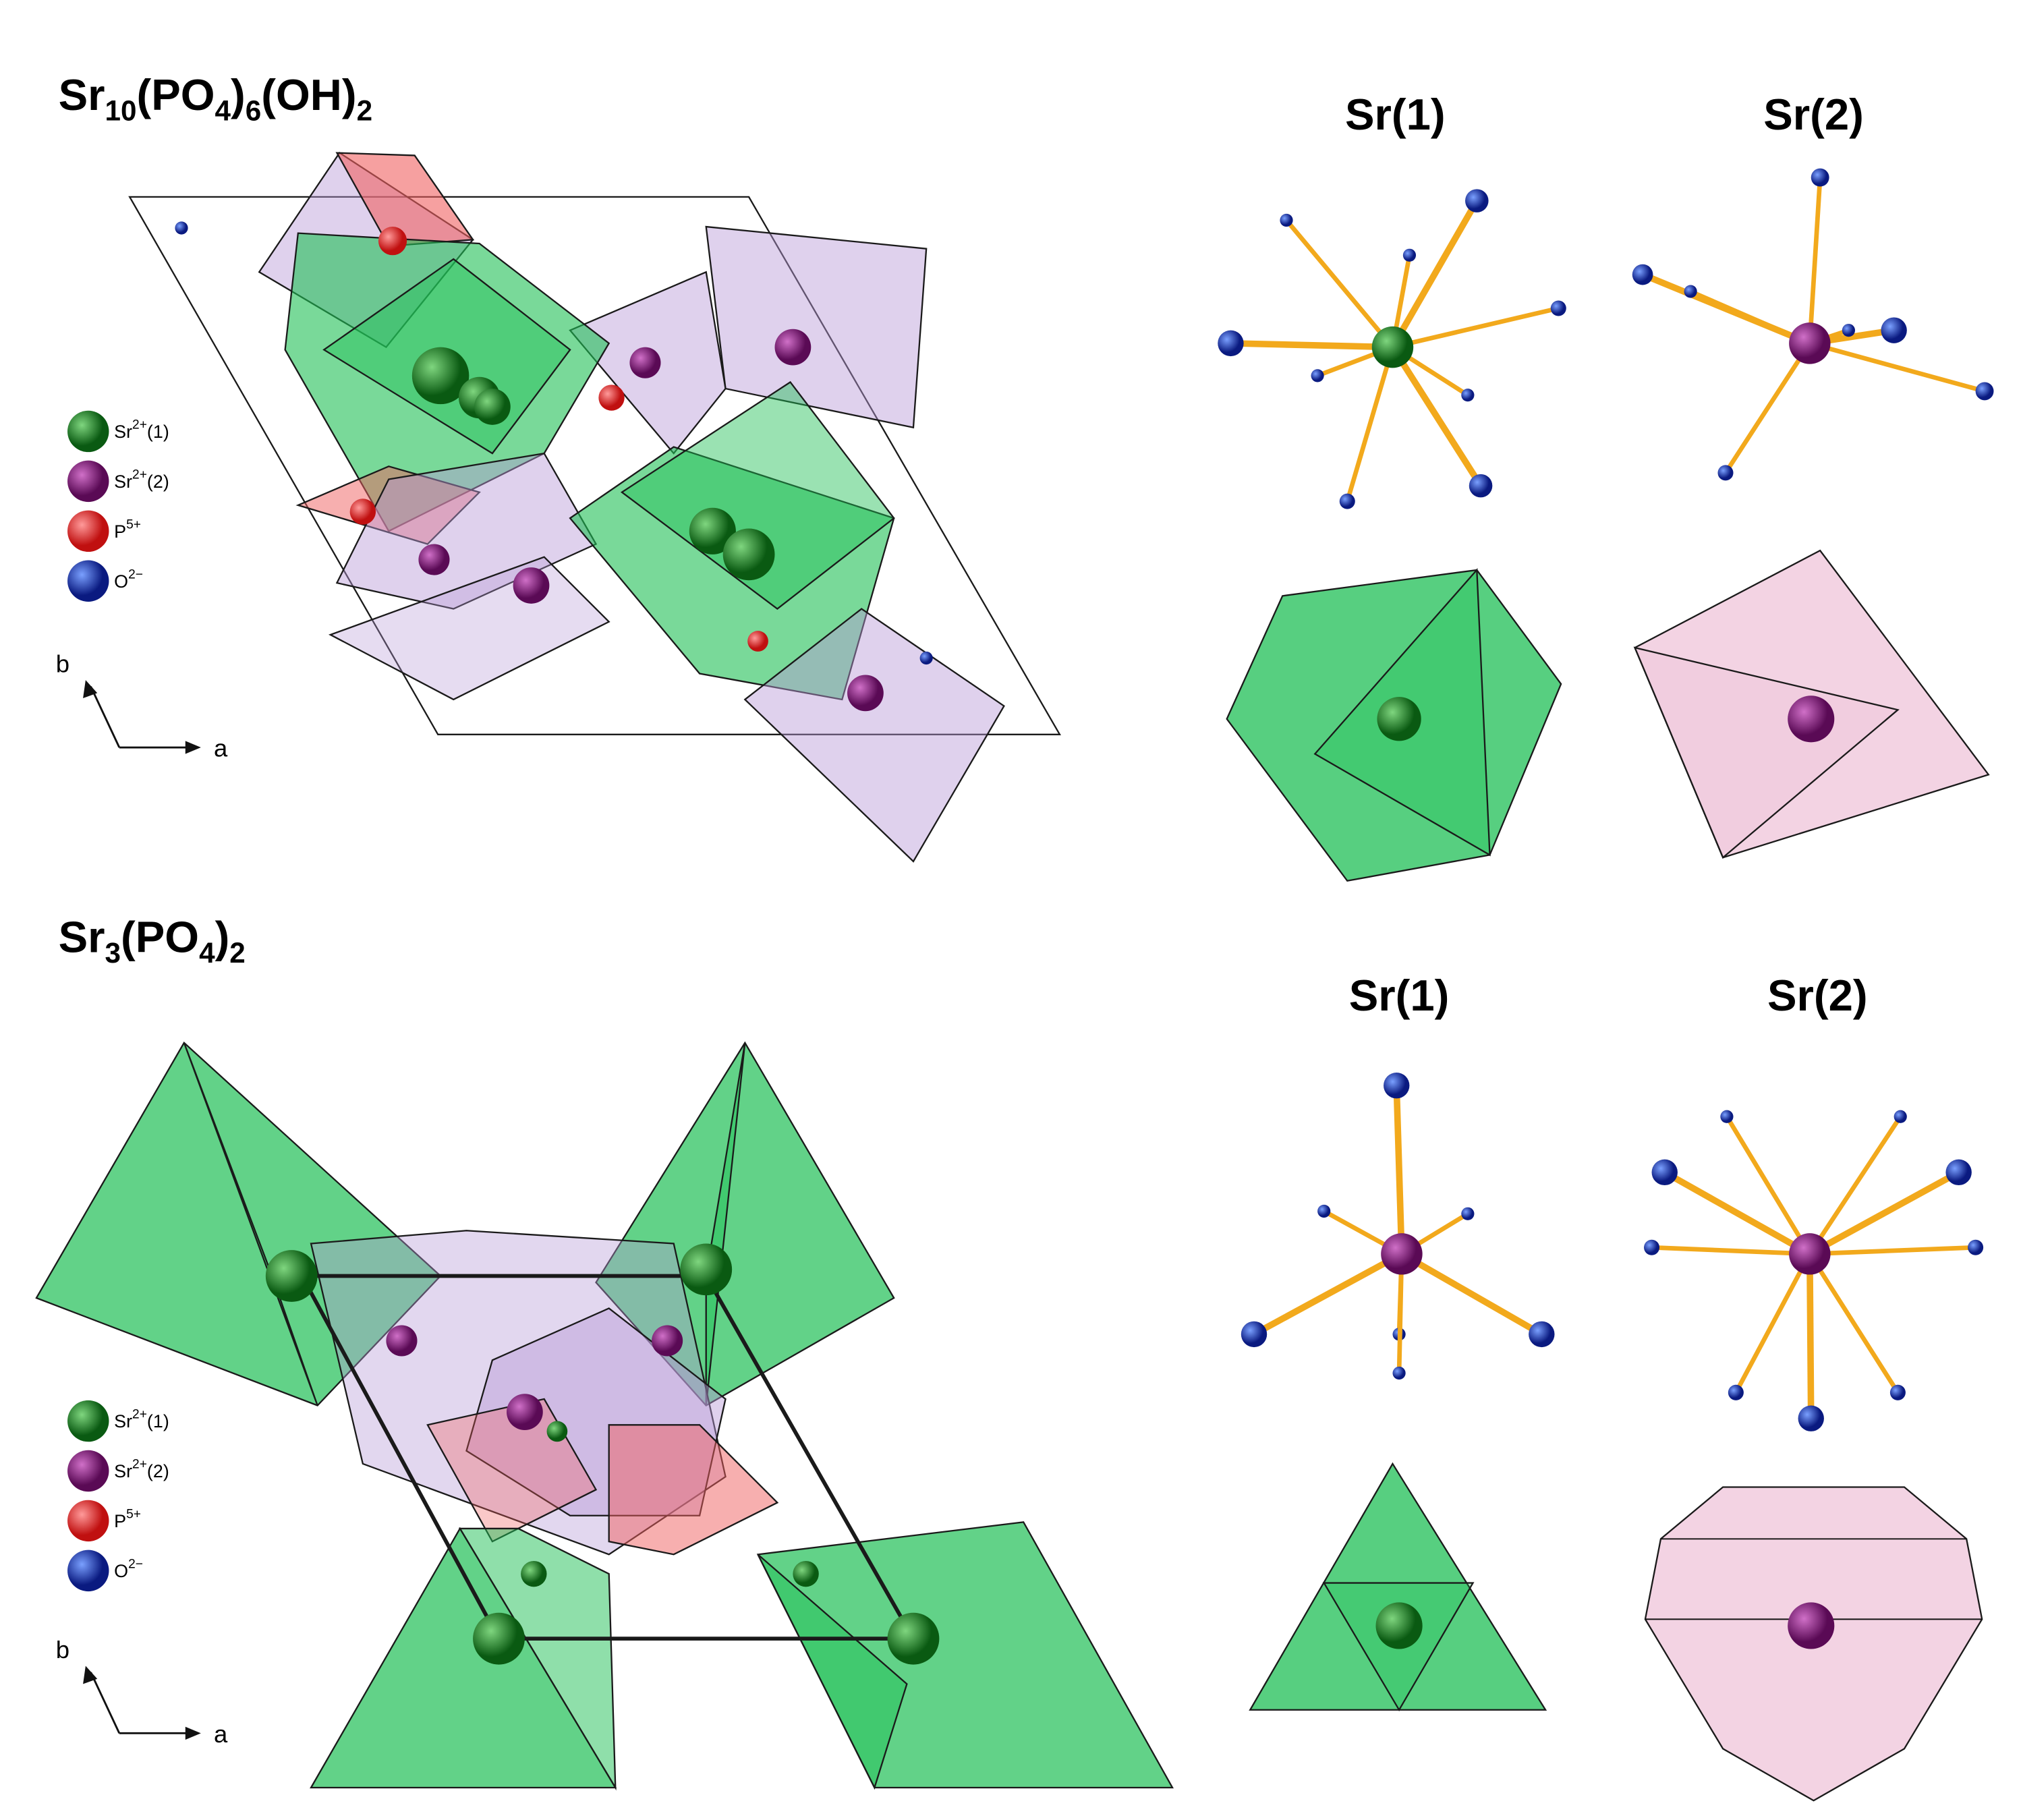 This screenshot has width=2021, height=1820. What do you see at coordinates (82, 936) in the screenshot?
I see `formula-part: Sr` at bounding box center [82, 936].